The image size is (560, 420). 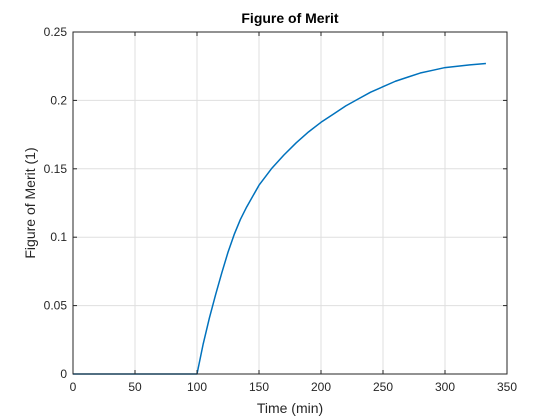 What do you see at coordinates (56, 32) in the screenshot?
I see `y-tick-label: 0.25` at bounding box center [56, 32].